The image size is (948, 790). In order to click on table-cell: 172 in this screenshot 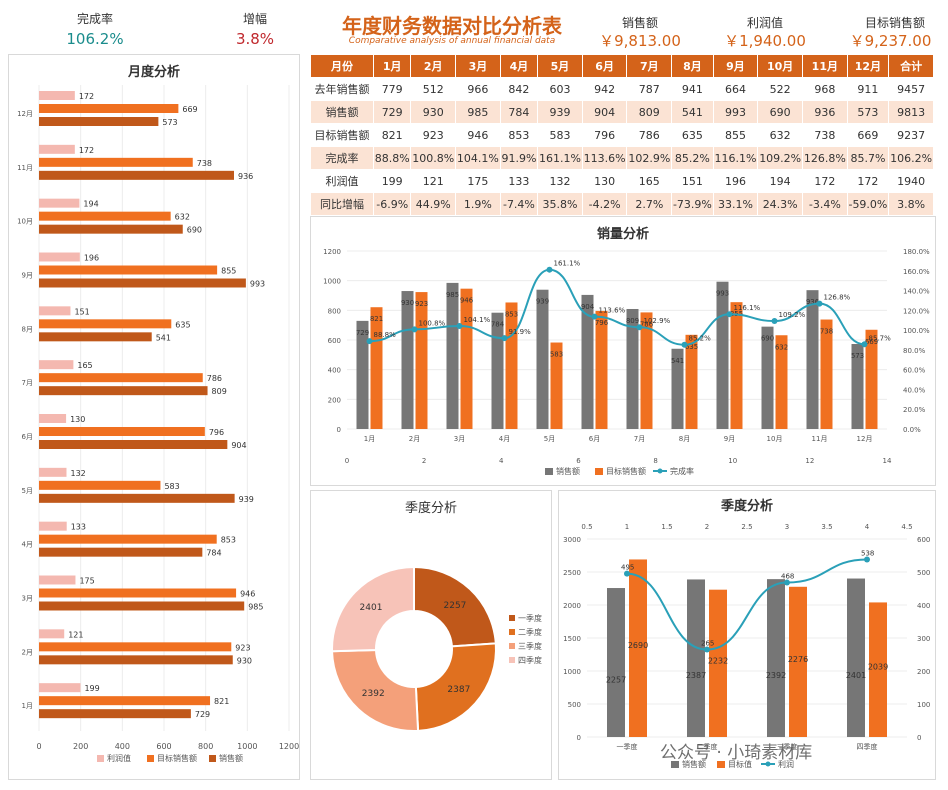, I will do `click(825, 181)`.